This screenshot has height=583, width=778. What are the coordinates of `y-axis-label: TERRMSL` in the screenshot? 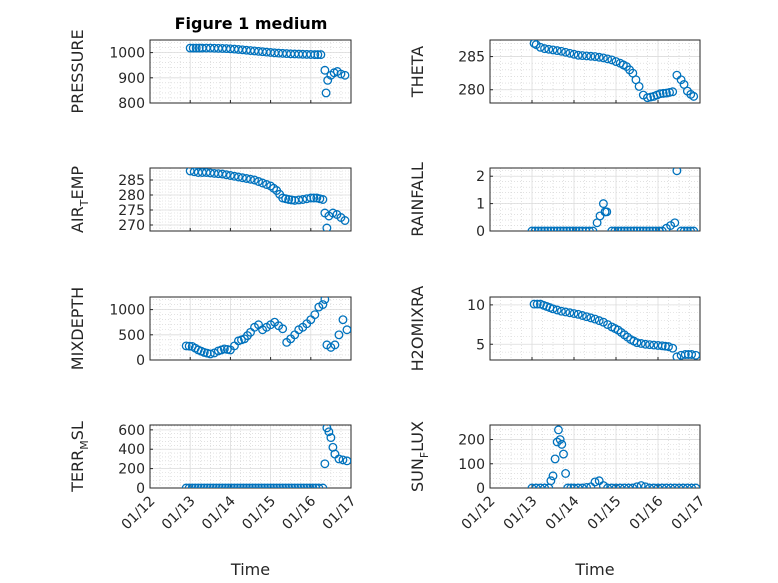 It's located at (79, 457).